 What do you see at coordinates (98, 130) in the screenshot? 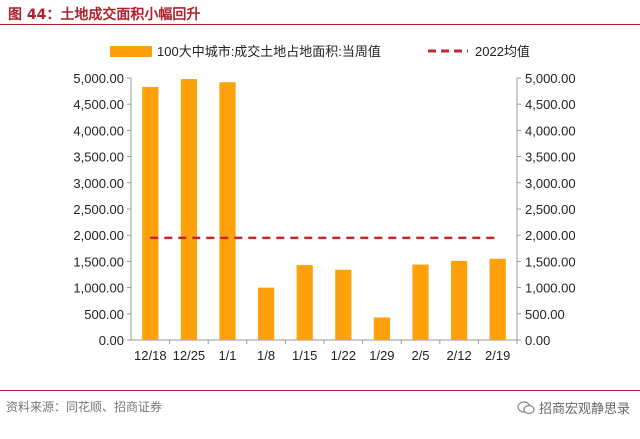
I see `y-tick-label-left: 4,000.00` at bounding box center [98, 130].